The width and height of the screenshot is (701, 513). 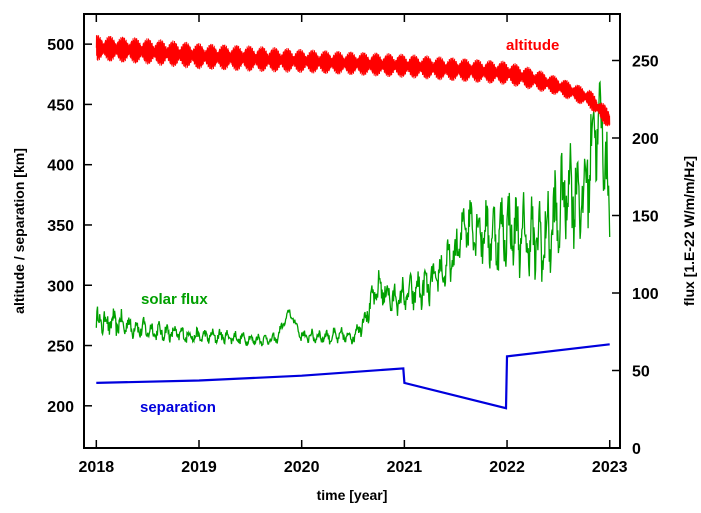 What do you see at coordinates (178, 407) in the screenshot?
I see `series-label-separation: separation` at bounding box center [178, 407].